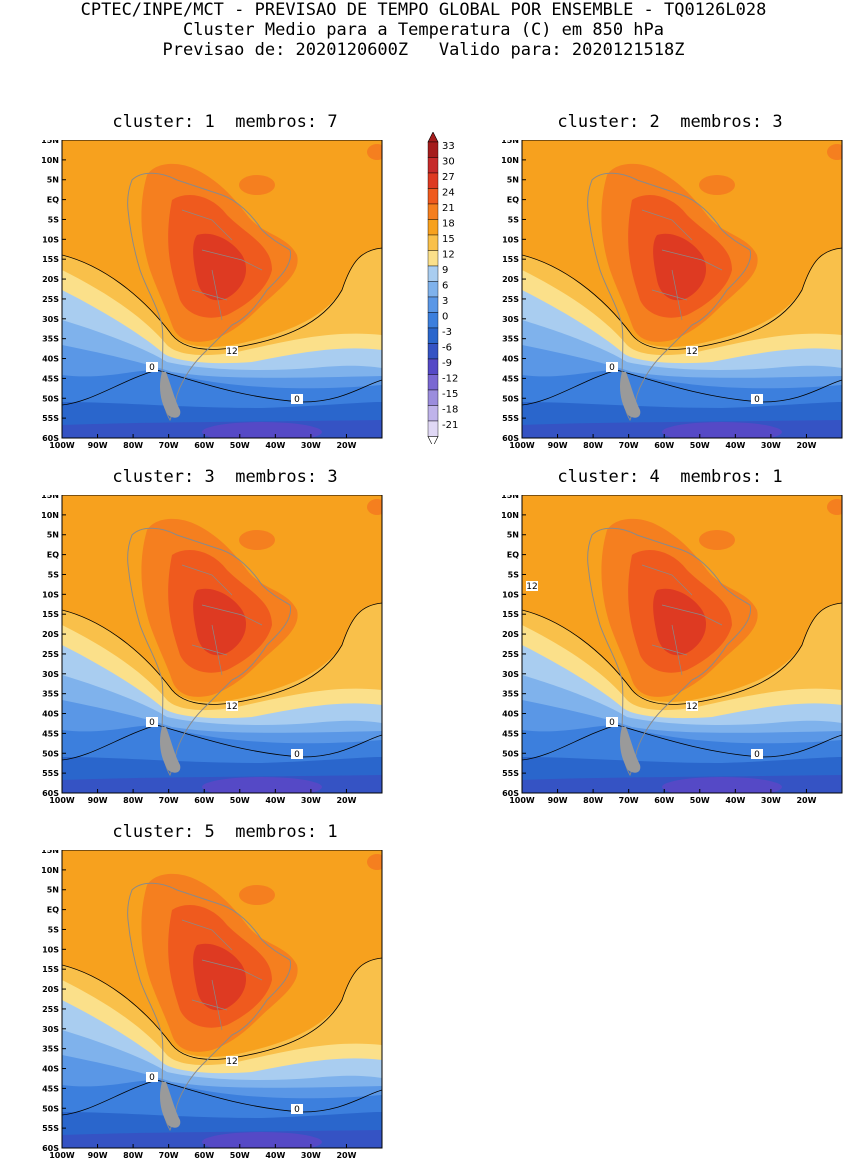 Image resolution: width=847 pixels, height=1172 pixels. What do you see at coordinates (670, 477) in the screenshot?
I see `panel-title: cluster: 4 membros: 1` at bounding box center [670, 477].